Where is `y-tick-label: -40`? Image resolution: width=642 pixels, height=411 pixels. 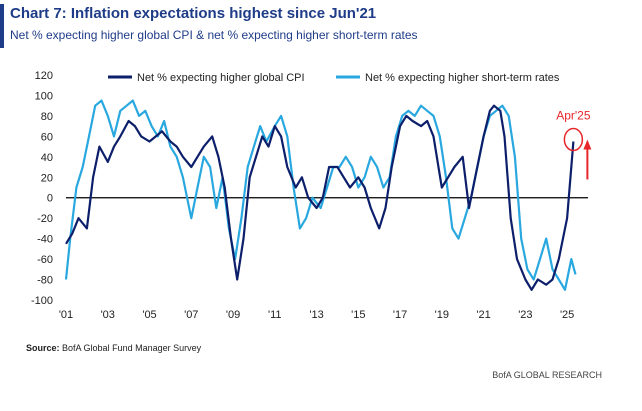 y-tick-label: -40 is located at coordinates (45, 240).